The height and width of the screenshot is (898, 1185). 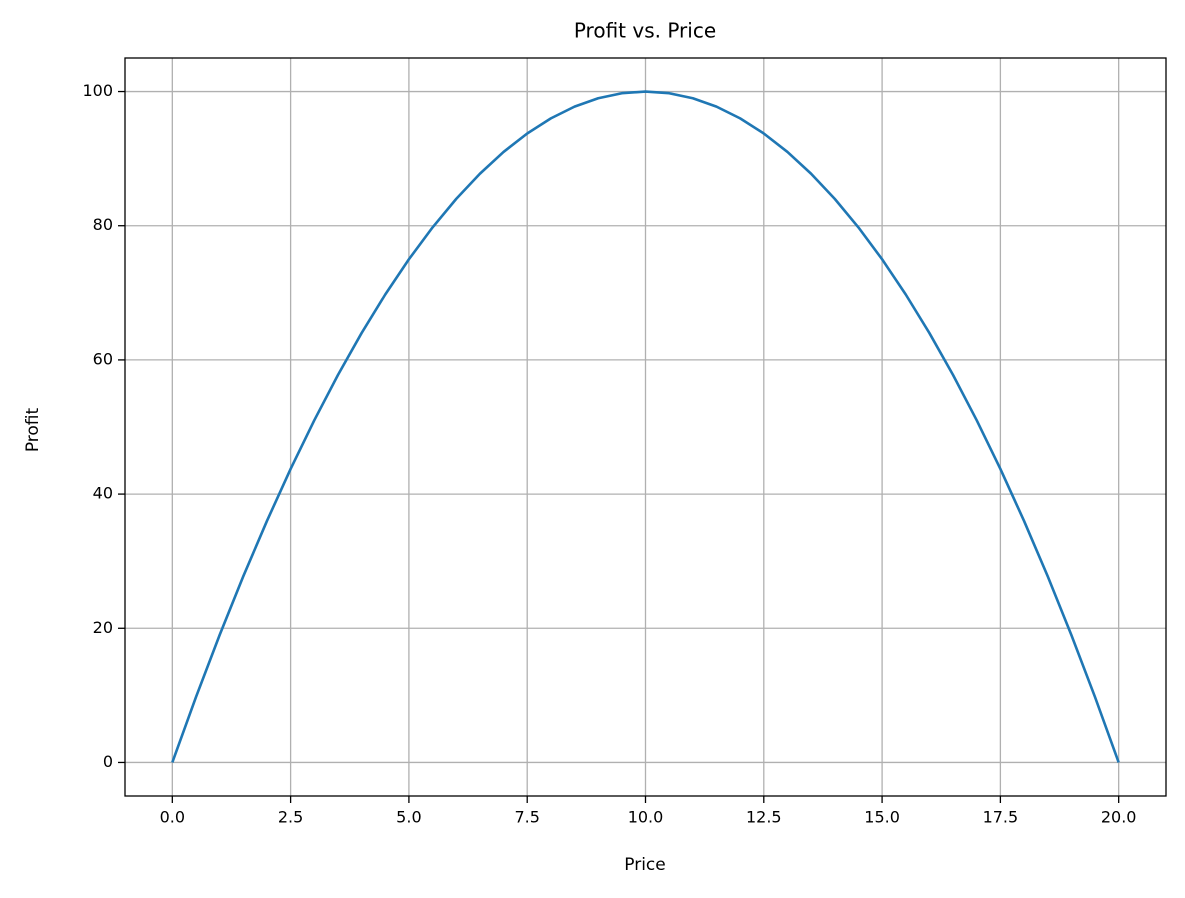 I want to click on y-tick-label: 40, so click(x=103, y=493).